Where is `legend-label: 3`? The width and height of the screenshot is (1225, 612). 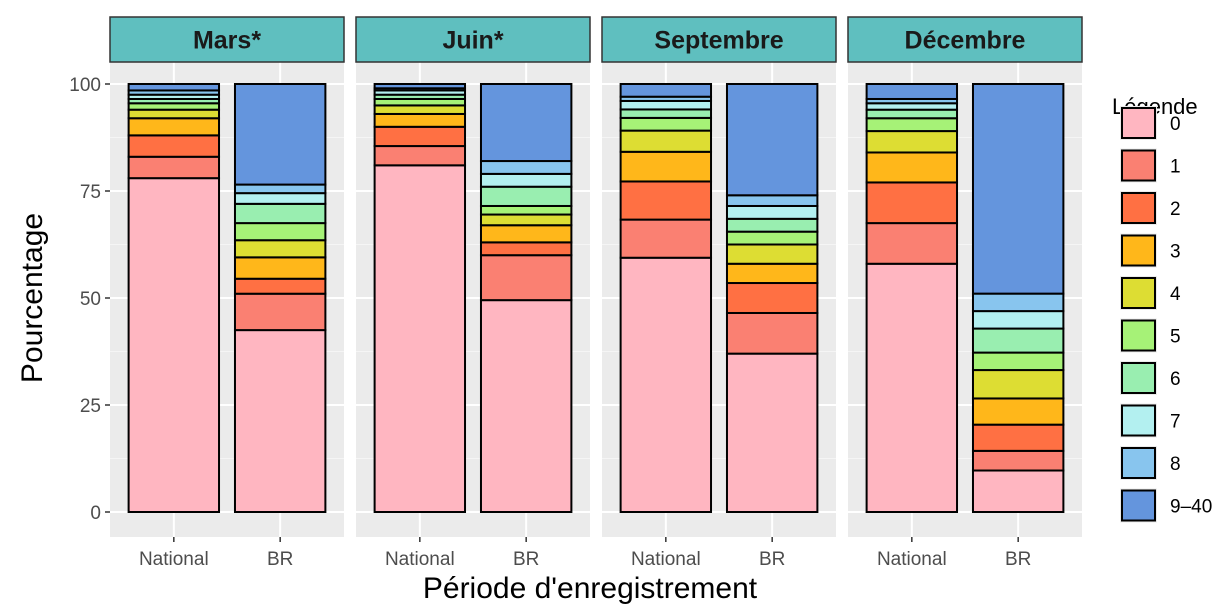 legend-label: 3 is located at coordinates (1175, 252).